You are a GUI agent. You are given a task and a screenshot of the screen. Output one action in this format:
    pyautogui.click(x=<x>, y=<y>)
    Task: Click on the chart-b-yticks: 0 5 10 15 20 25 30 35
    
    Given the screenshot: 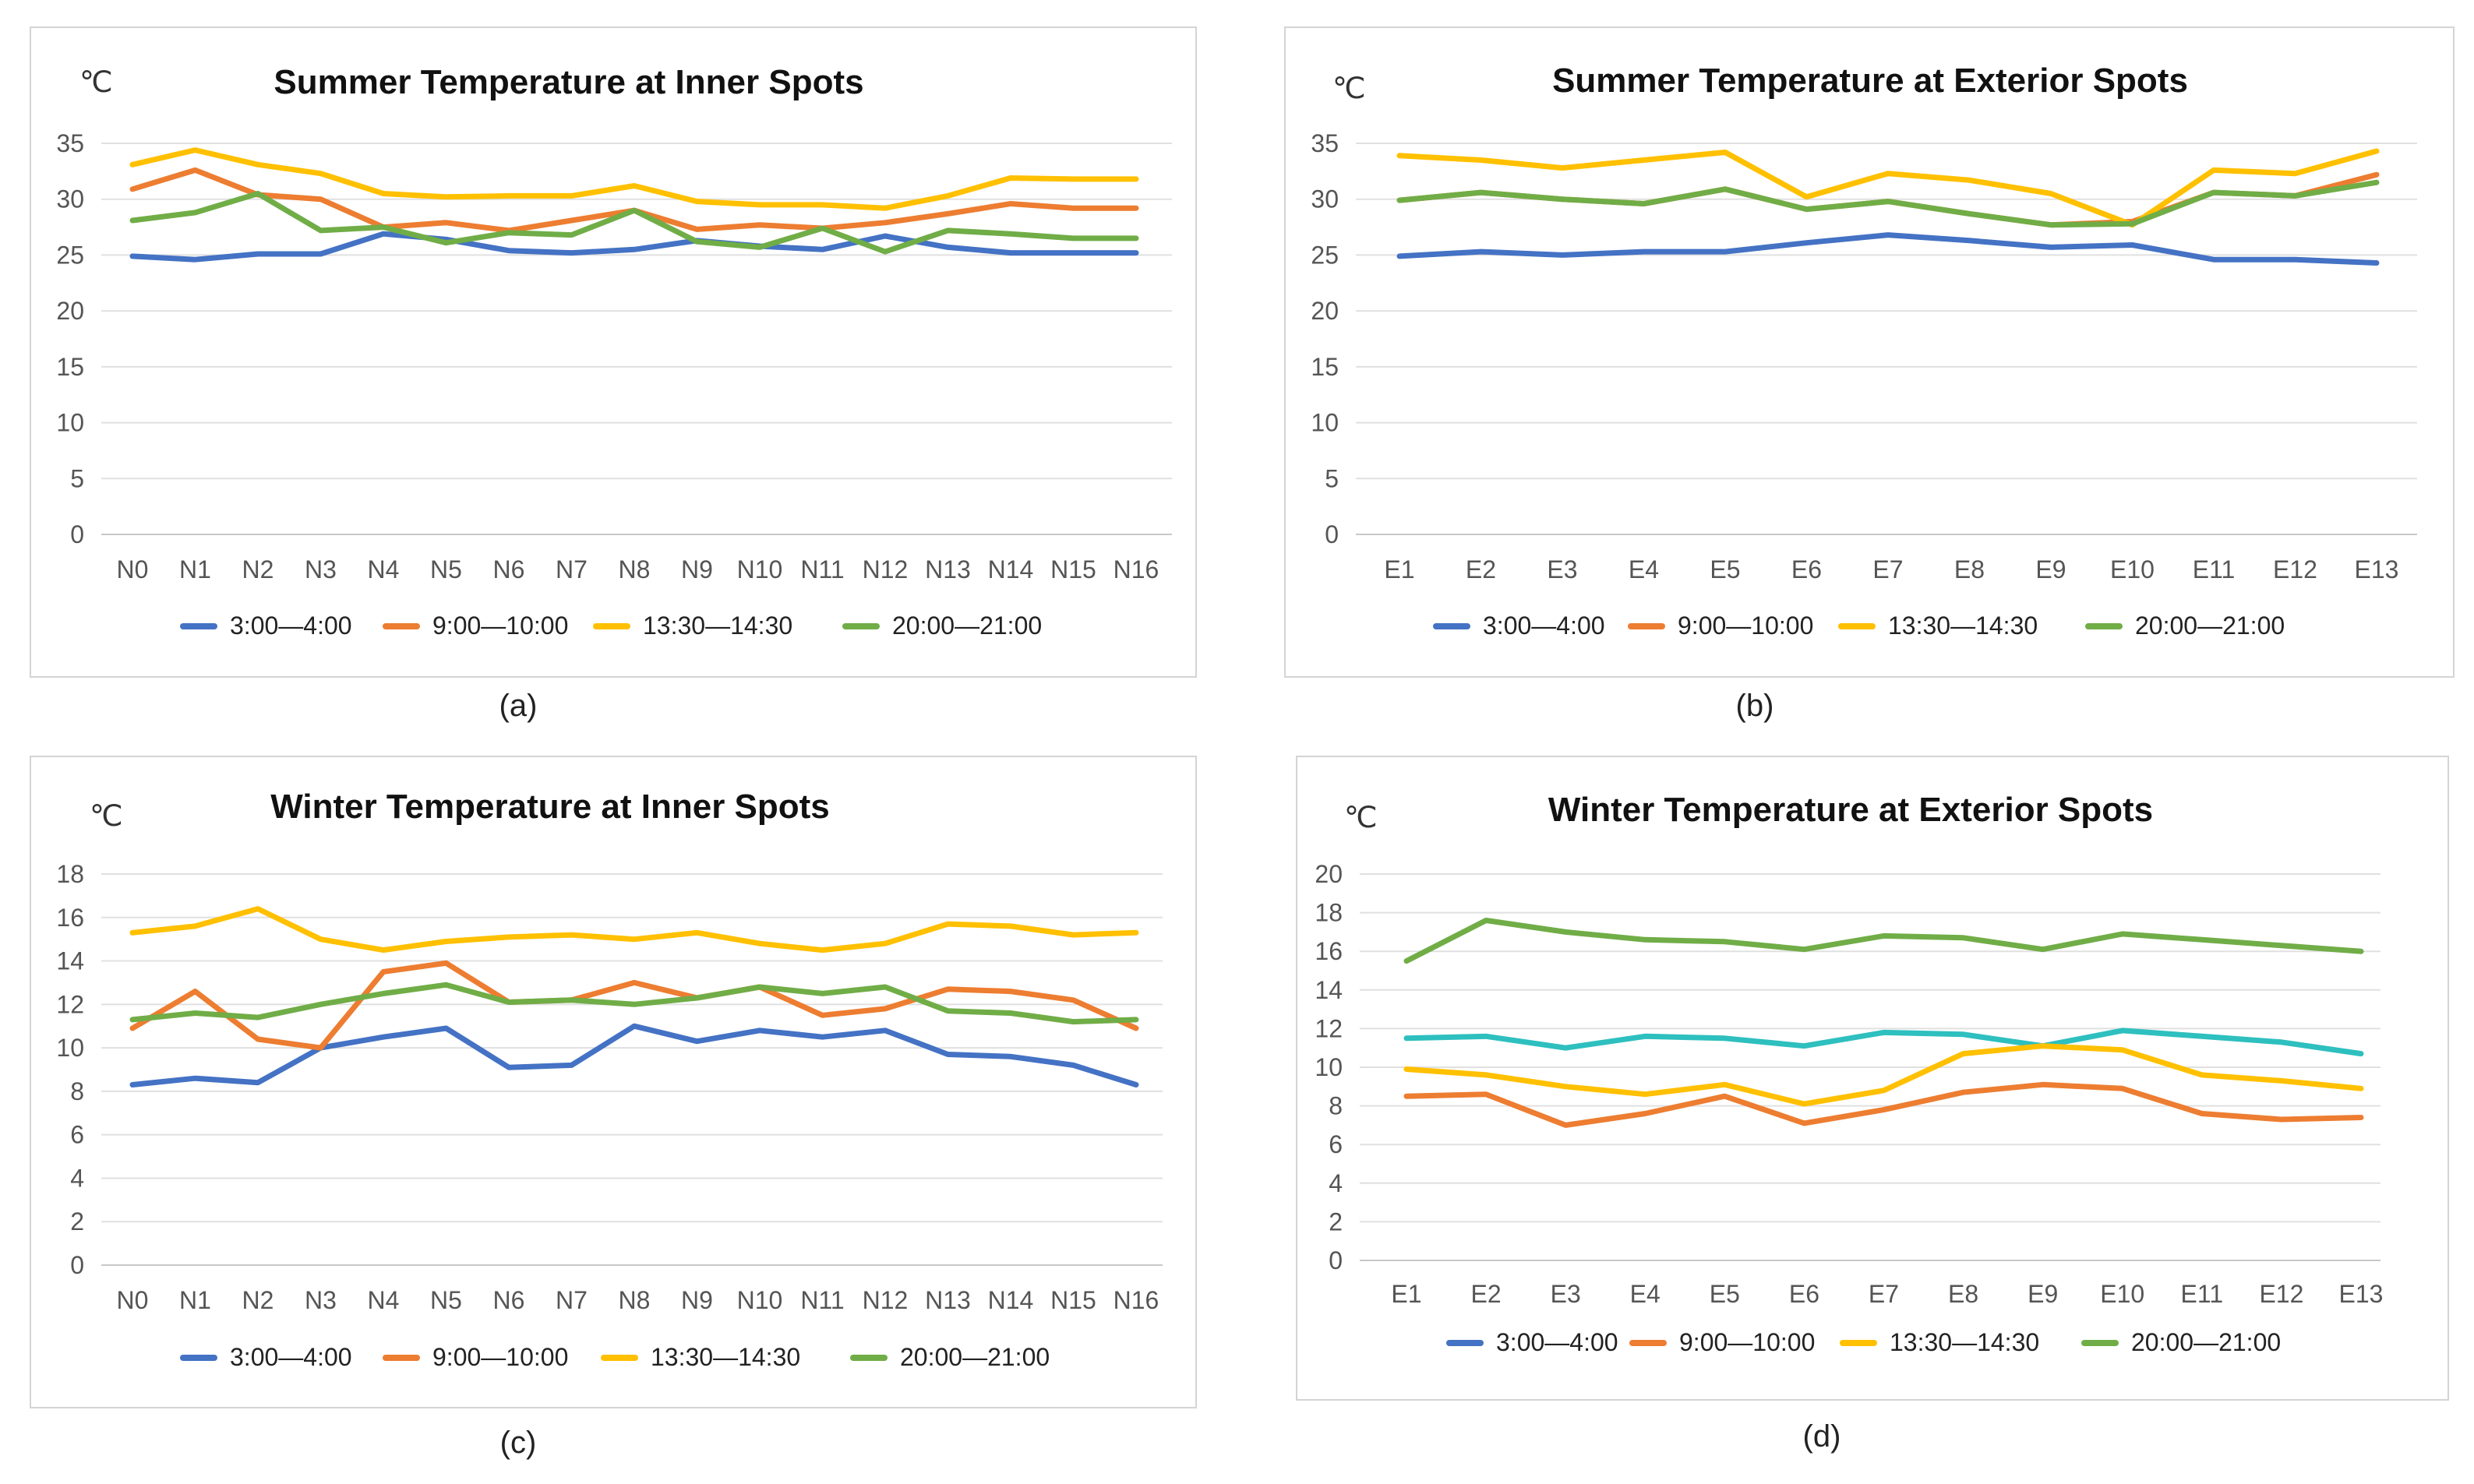 What is the action you would take?
    pyautogui.click(x=1325, y=338)
    